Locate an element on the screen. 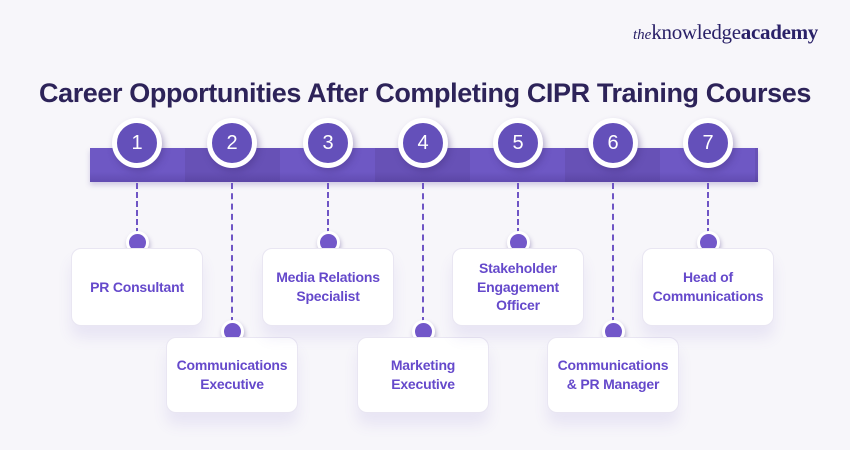 This screenshot has height=450, width=850. career-card-label: Marketing Executive is located at coordinates (423, 374).